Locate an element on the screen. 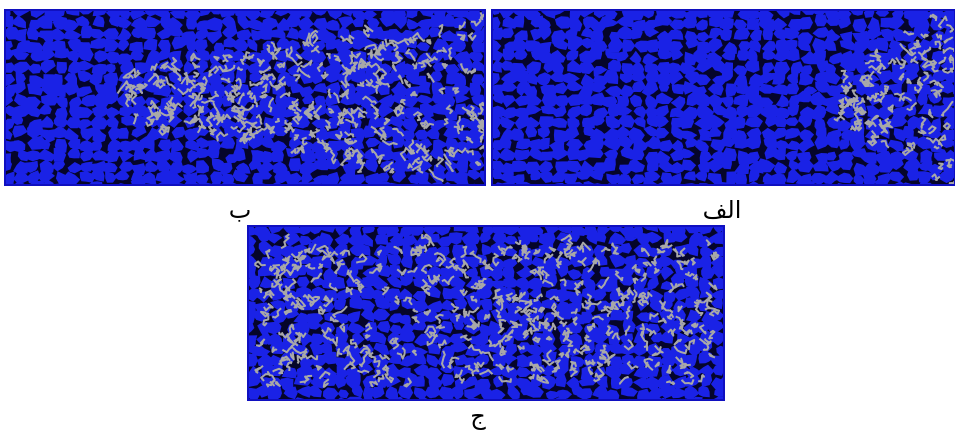 This screenshot has height=430, width=955. panel-label: ج is located at coordinates (478, 416).